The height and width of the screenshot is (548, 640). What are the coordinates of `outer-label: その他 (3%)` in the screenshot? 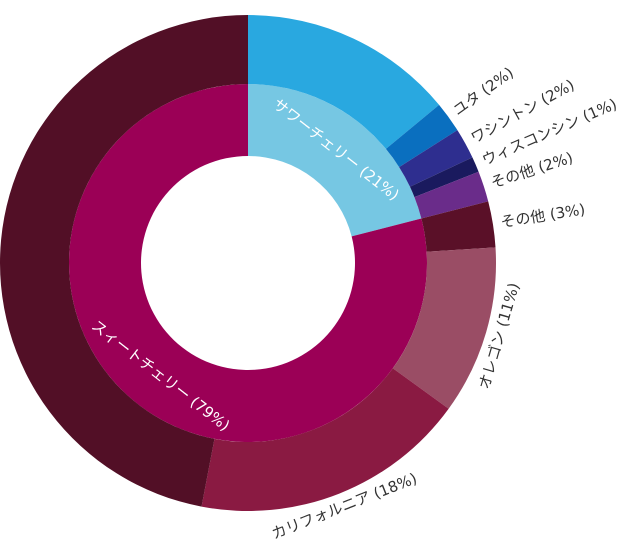 It's located at (542, 215).